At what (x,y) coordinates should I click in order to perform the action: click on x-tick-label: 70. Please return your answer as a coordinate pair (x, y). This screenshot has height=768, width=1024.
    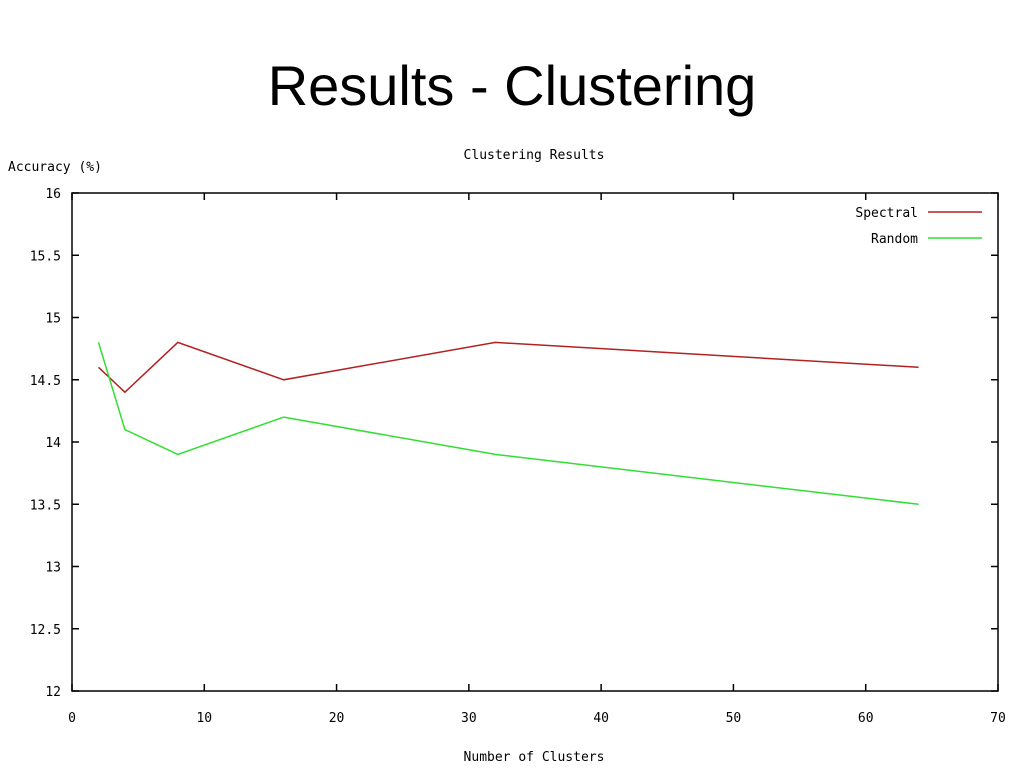
    Looking at the image, I should click on (998, 718).